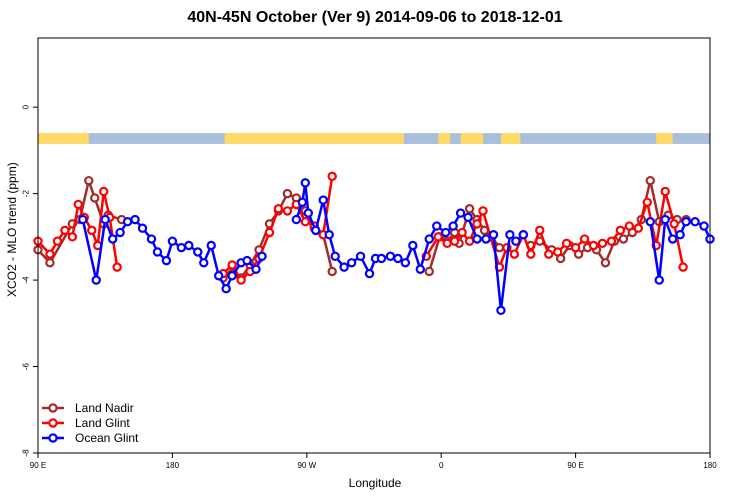  Describe the element at coordinates (25, 453) in the screenshot. I see `y-tick-label: -8` at that location.